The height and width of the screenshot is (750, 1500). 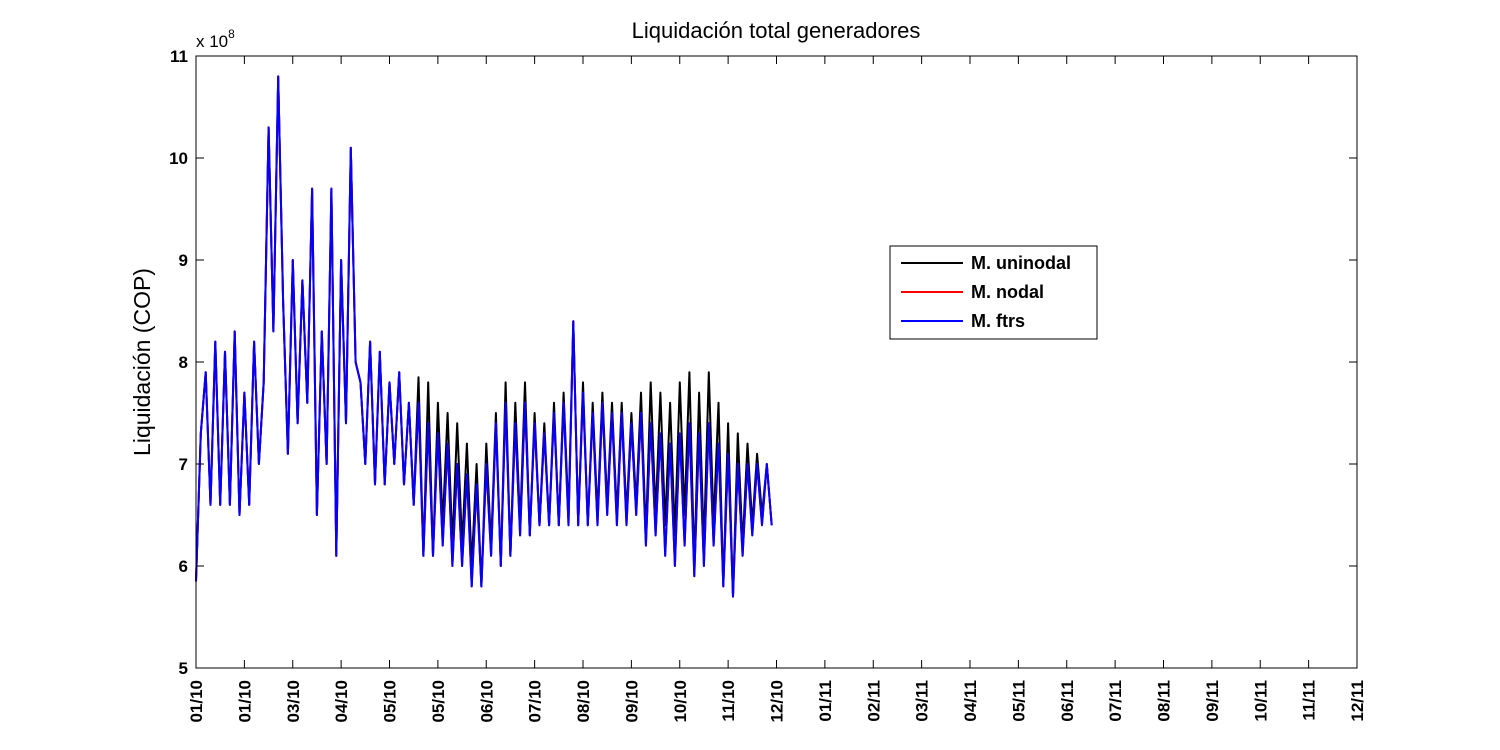 What do you see at coordinates (970, 701) in the screenshot?
I see `x-tick-label: 04/11` at bounding box center [970, 701].